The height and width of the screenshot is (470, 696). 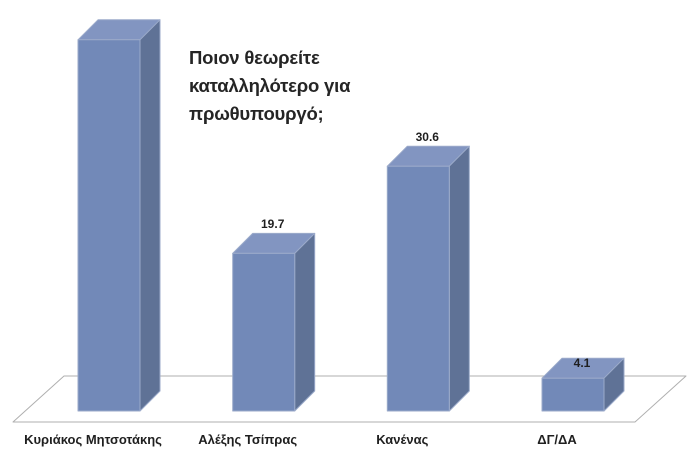 What do you see at coordinates (582, 363) in the screenshot?
I see `bar-value-label: 4.1` at bounding box center [582, 363].